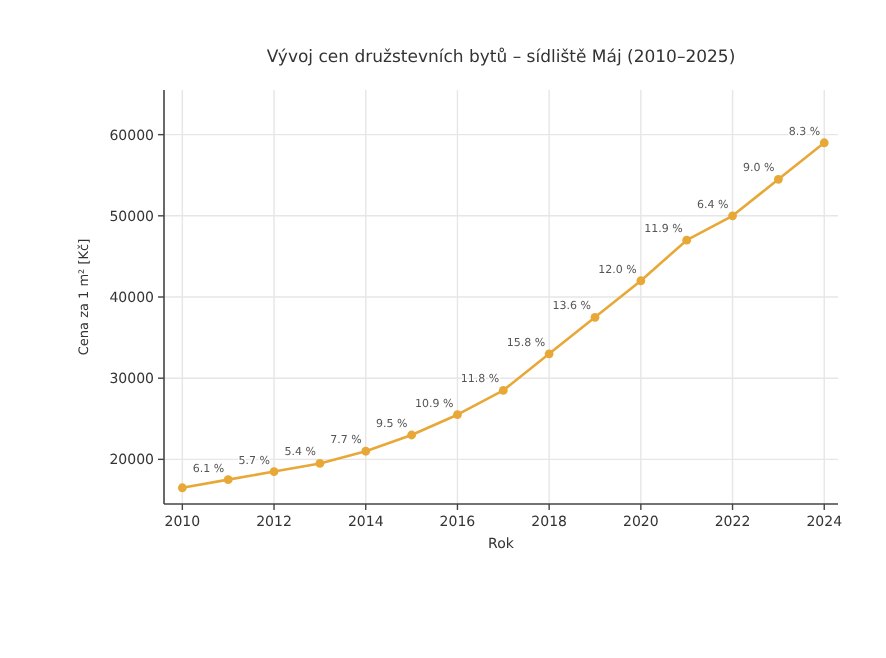  I want to click on chart-title: Vývoj cen družstevních bytů – sídliště Máj (2010–2025), so click(501, 57).